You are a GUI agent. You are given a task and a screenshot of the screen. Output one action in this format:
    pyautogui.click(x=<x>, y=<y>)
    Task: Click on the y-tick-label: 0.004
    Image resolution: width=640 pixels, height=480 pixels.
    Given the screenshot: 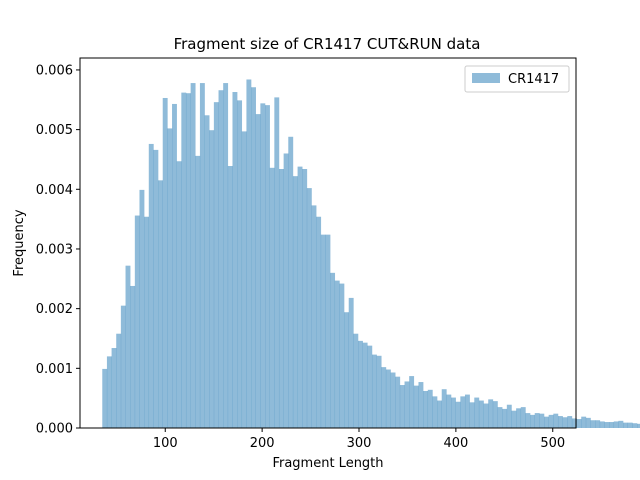 What is the action you would take?
    pyautogui.click(x=54, y=190)
    